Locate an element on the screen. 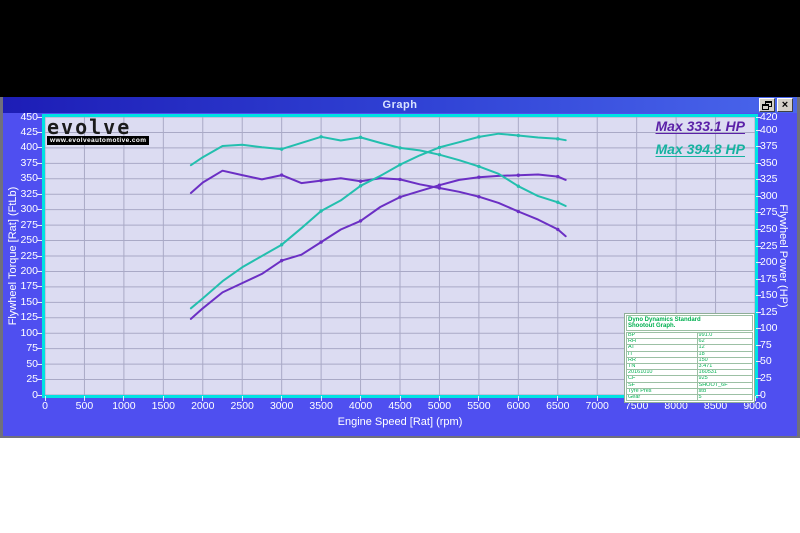 The image size is (800, 533). x-tick-label: 9000 is located at coordinates (755, 406).